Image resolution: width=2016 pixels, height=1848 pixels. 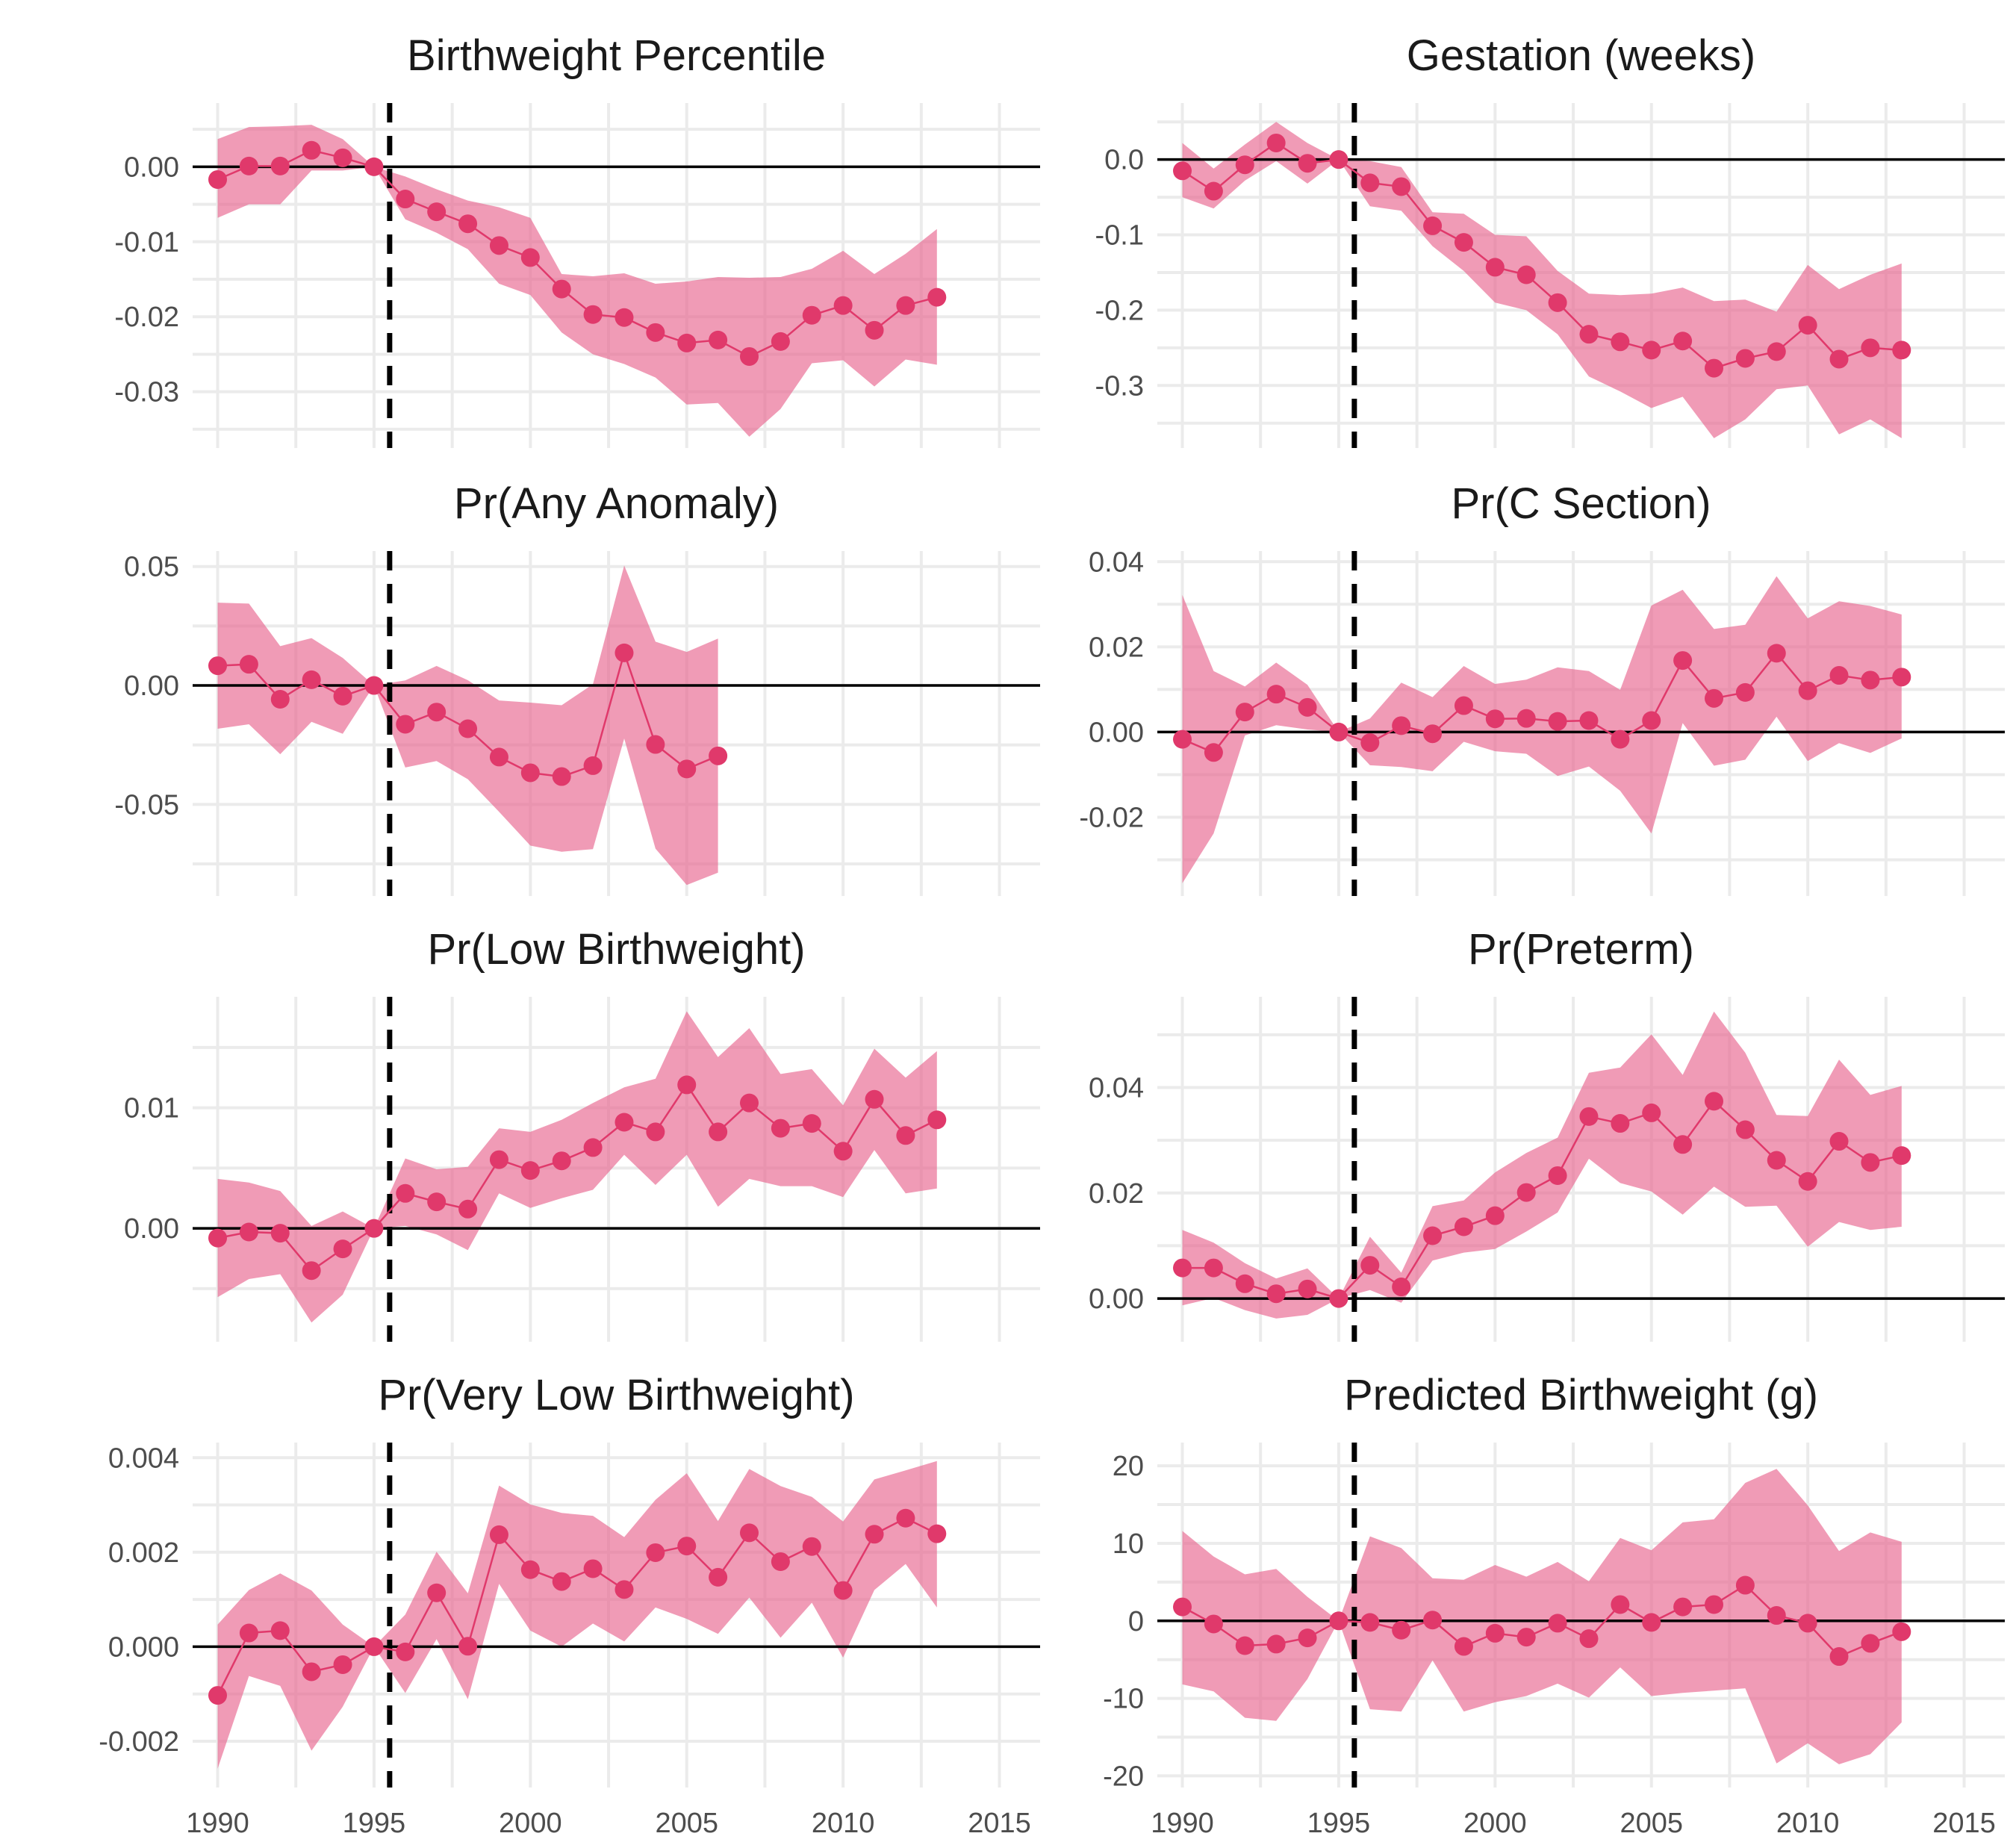 I want to click on chart-panel-2: Gestation (weeks) 0.0 -0.1 -0.2 -0.3, so click(x=1550, y=239).